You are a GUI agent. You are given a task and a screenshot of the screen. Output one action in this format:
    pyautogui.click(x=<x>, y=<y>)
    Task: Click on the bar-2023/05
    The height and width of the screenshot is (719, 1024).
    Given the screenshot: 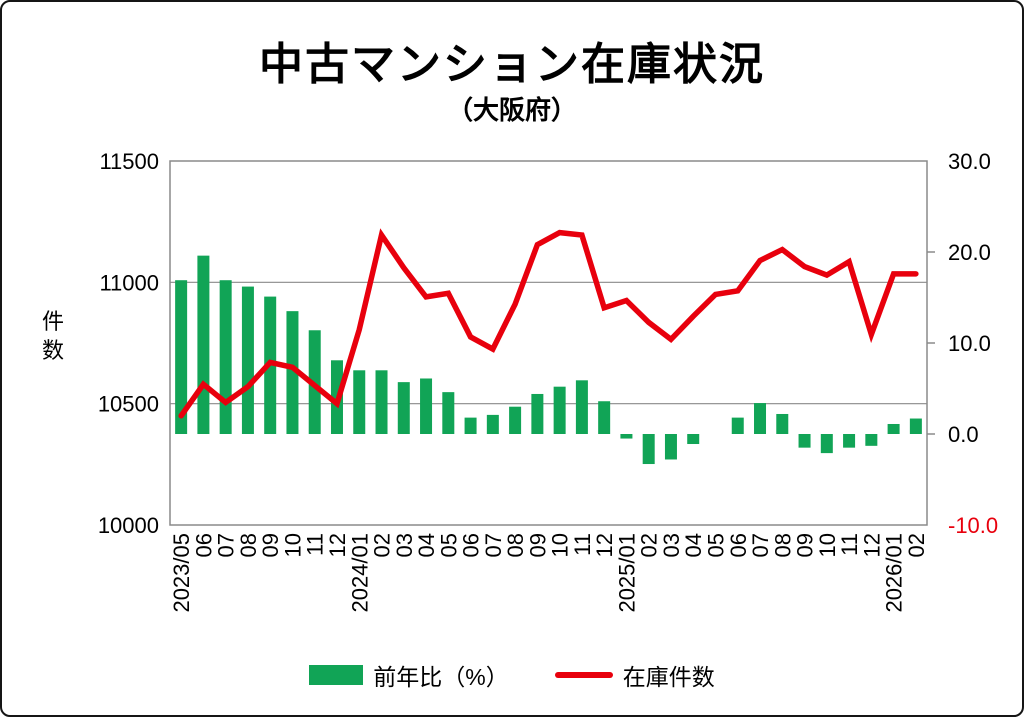 What is the action you would take?
    pyautogui.click(x=181, y=357)
    